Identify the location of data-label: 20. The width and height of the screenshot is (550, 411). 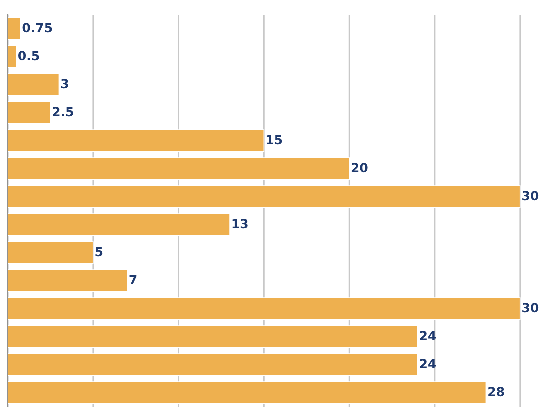
(360, 168).